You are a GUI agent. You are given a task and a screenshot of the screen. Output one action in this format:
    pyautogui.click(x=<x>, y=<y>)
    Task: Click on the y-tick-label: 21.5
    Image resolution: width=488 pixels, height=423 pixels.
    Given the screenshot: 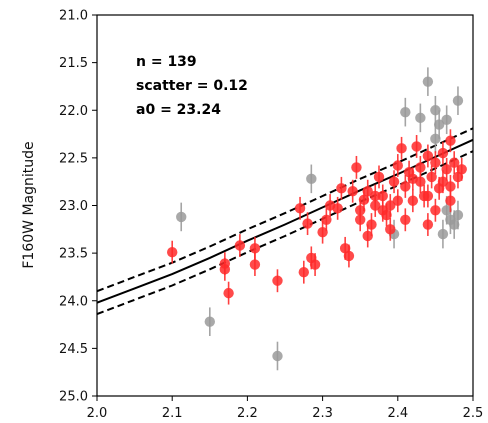 What is the action you would take?
    pyautogui.click(x=73, y=63)
    